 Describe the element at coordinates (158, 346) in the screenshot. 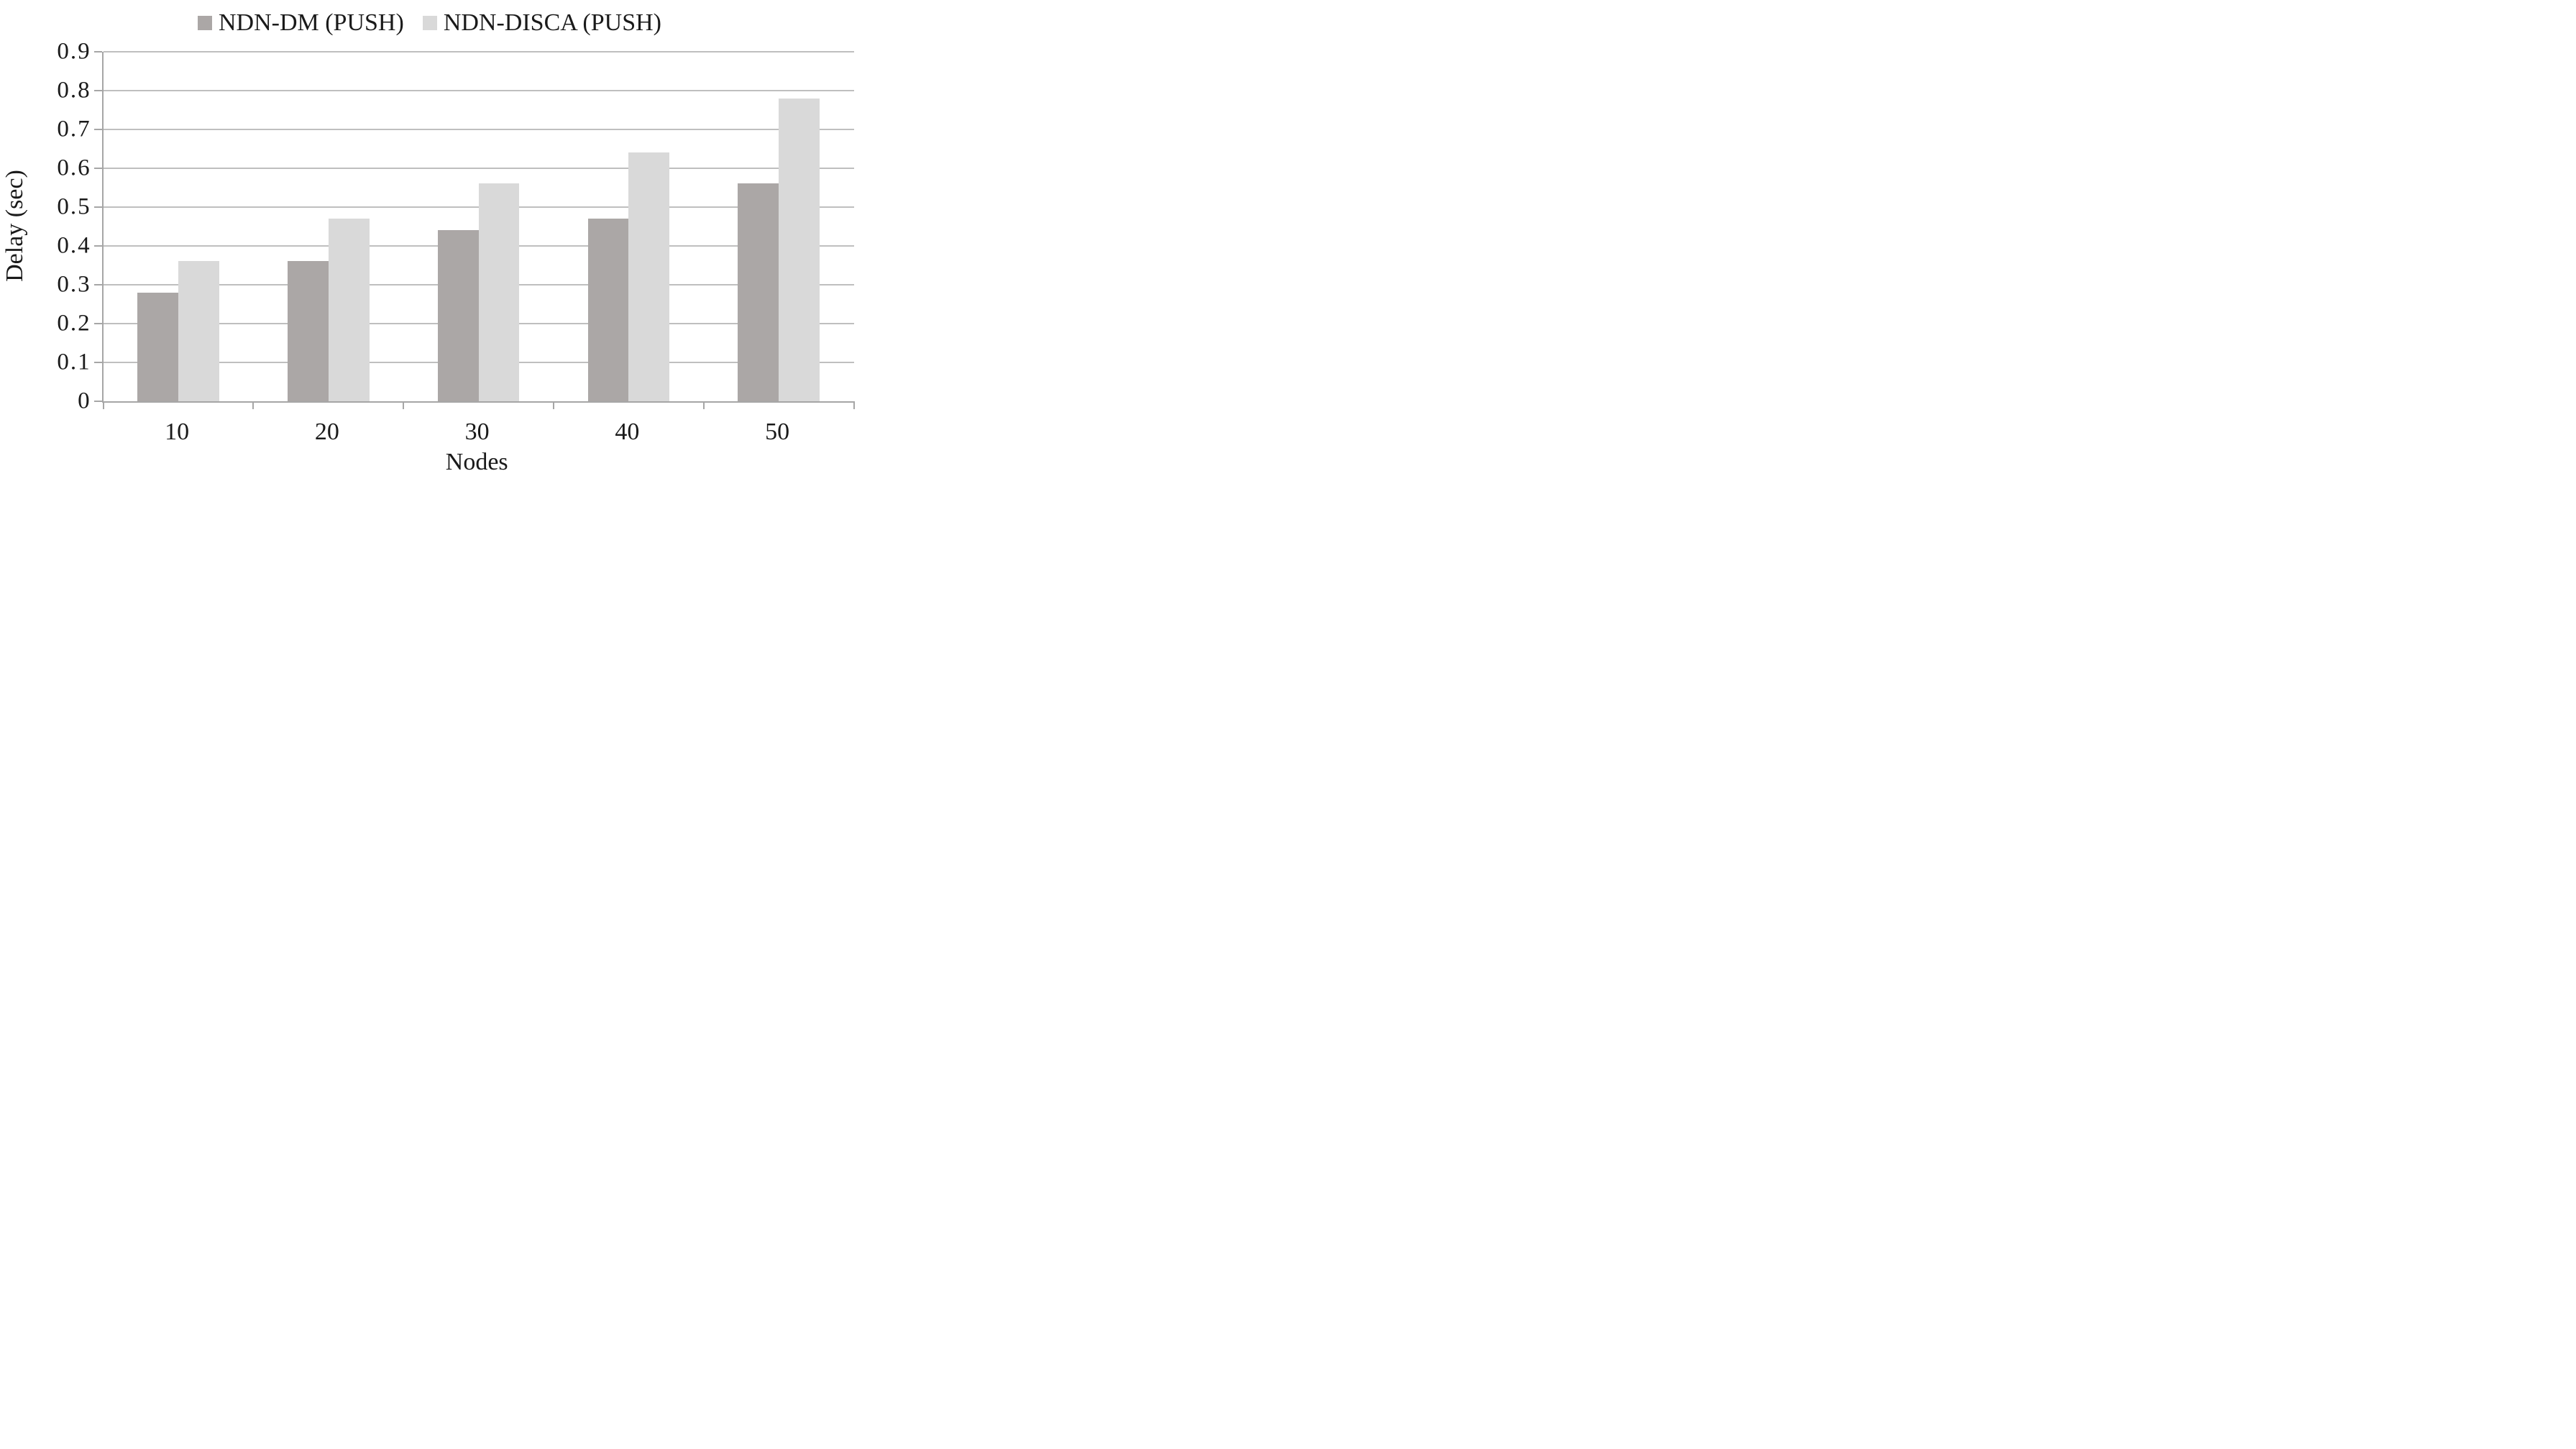

I see `bar-ndn-dm-push--10` at that location.